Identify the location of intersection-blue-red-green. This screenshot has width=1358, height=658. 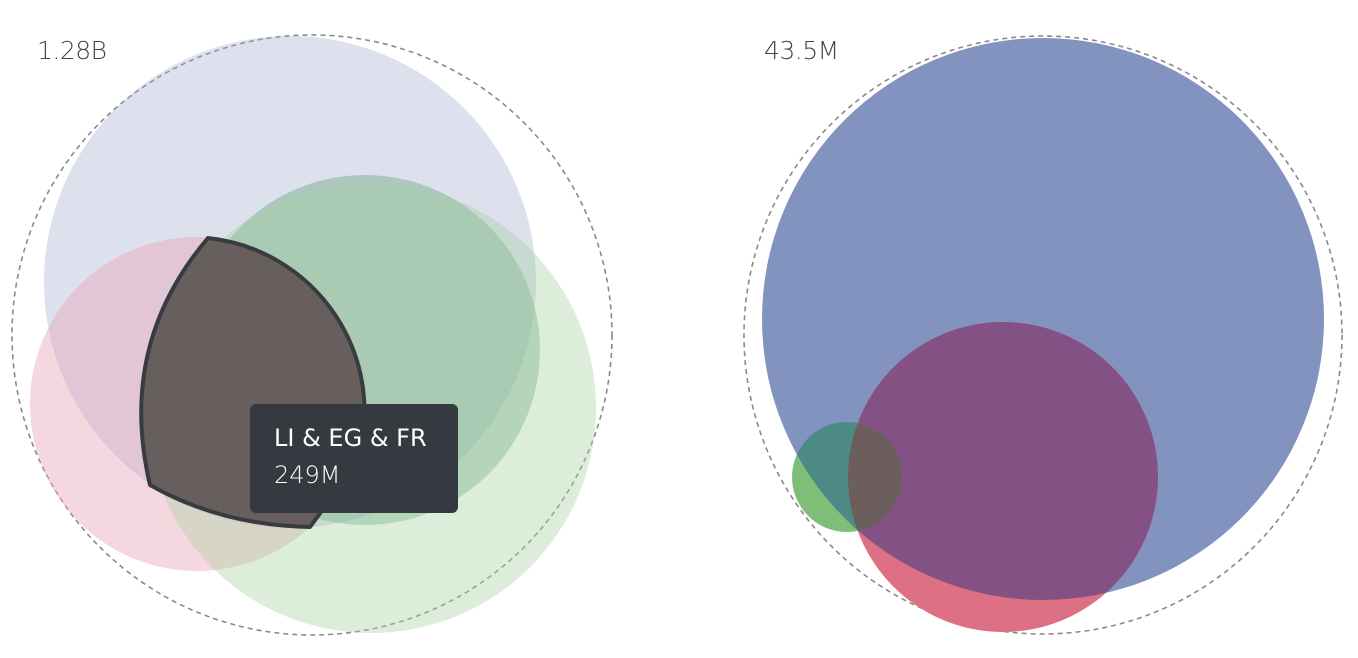
(847, 477).